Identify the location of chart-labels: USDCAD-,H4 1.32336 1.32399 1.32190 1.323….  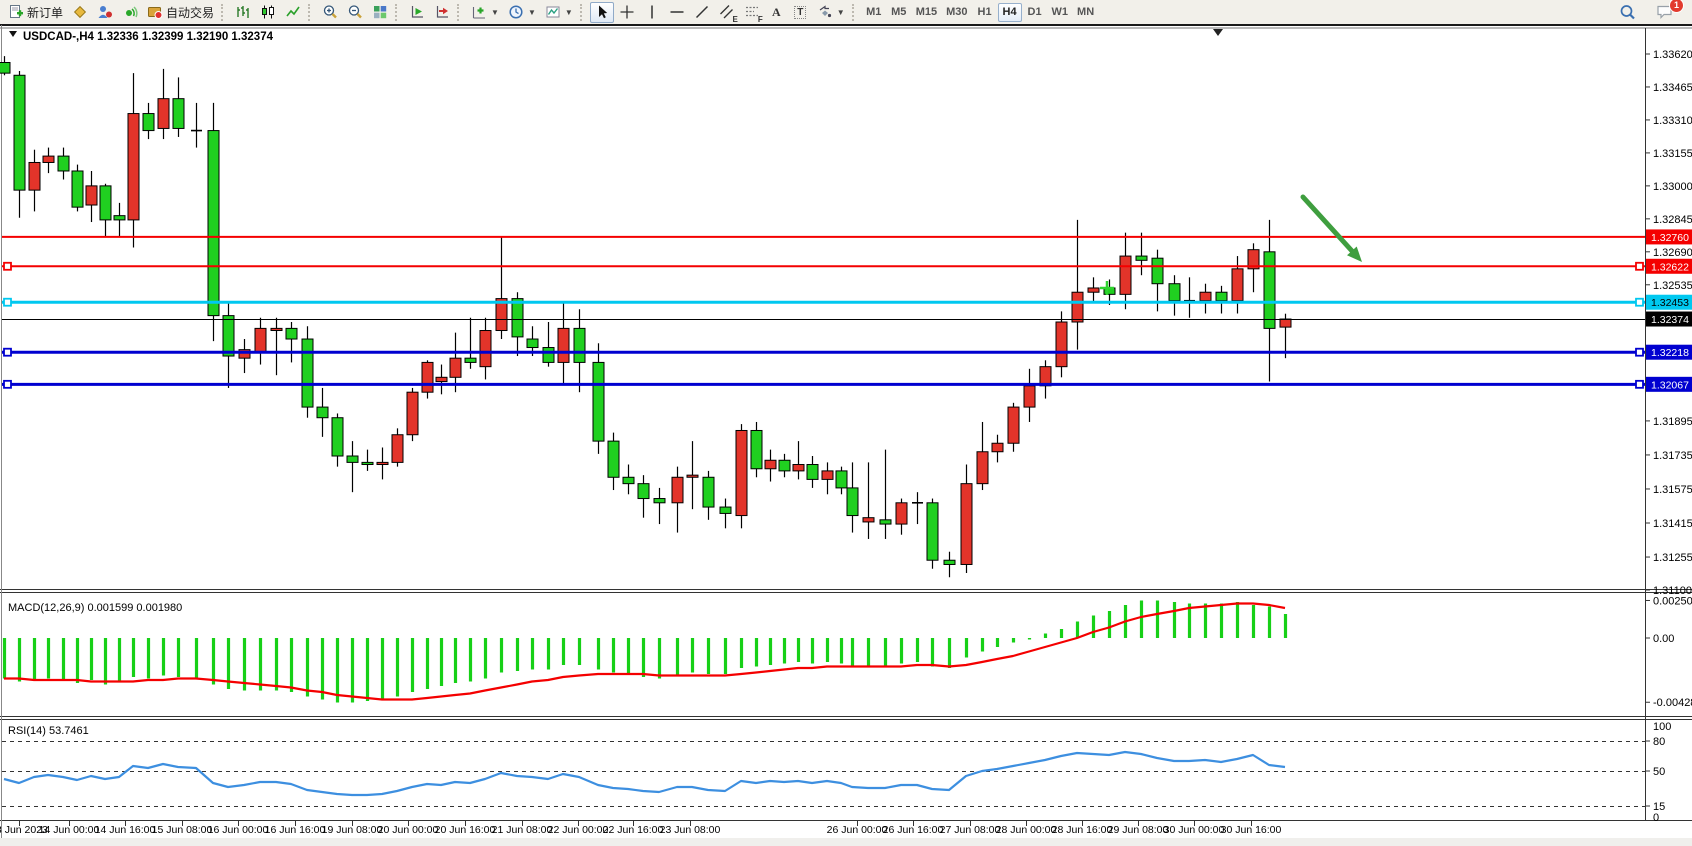
(141, 384).